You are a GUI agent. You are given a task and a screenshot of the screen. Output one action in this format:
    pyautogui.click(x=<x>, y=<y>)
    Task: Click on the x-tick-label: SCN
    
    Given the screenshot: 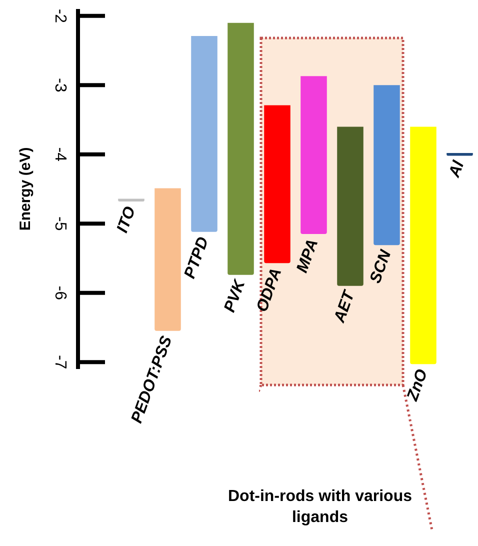 What is the action you would take?
    pyautogui.click(x=381, y=267)
    